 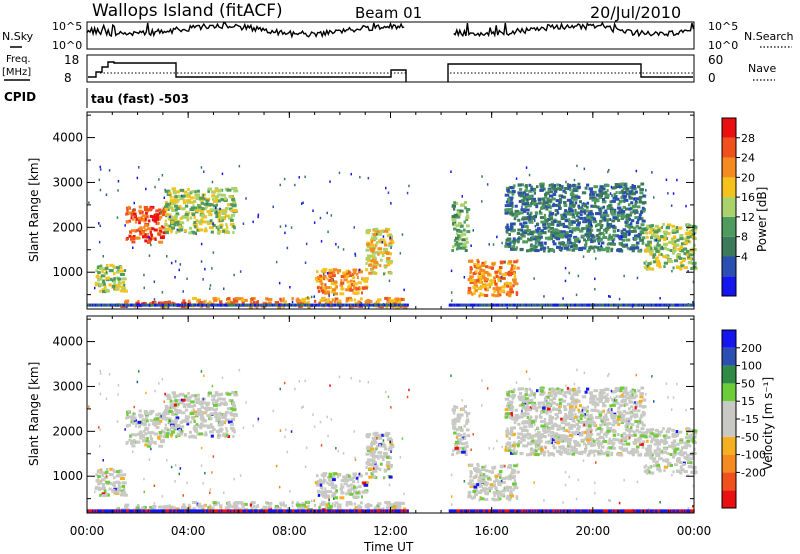 What do you see at coordinates (140, 99) in the screenshot?
I see `cpid-value: tau (fast) -503` at bounding box center [140, 99].